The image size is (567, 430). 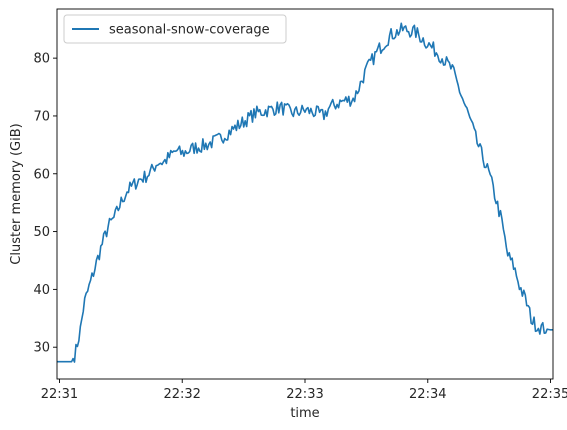 What do you see at coordinates (181, 394) in the screenshot?
I see `x-tick-label: 22:32` at bounding box center [181, 394].